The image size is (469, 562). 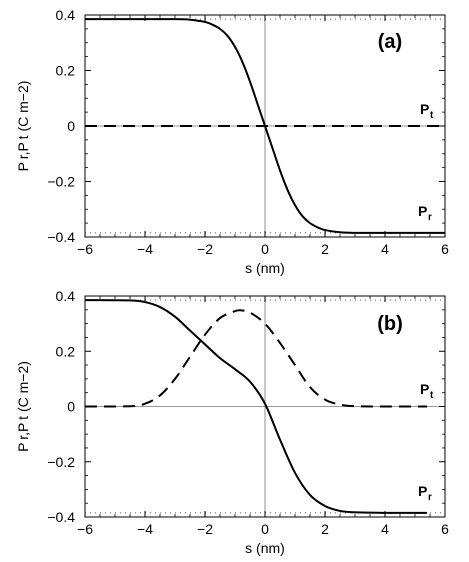 What do you see at coordinates (390, 42) in the screenshot?
I see `panel-label: (a)` at bounding box center [390, 42].